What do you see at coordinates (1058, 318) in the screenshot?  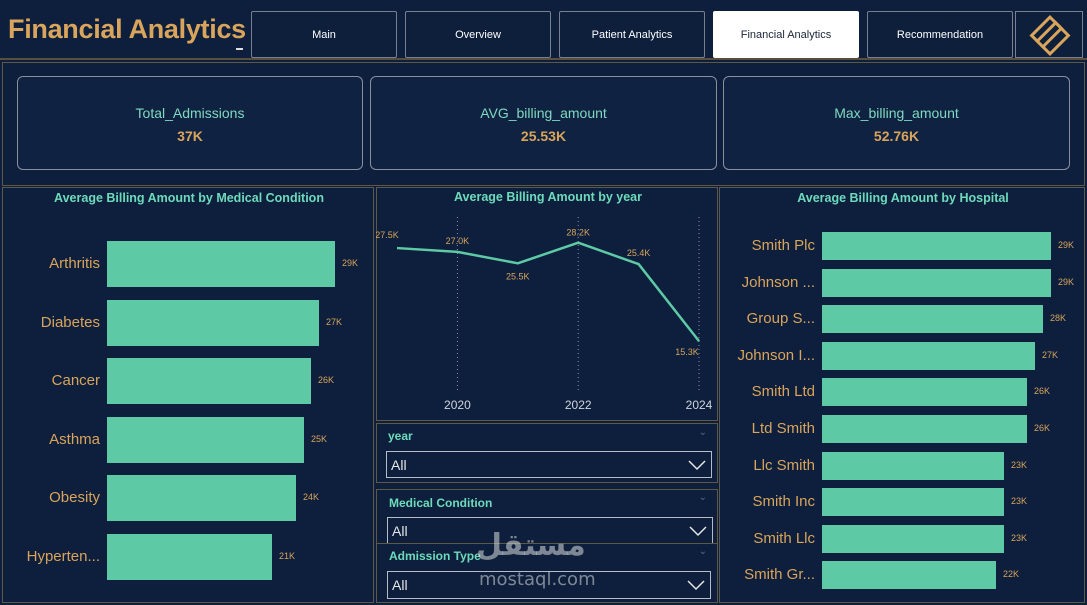 I see `data-label: 28K` at bounding box center [1058, 318].